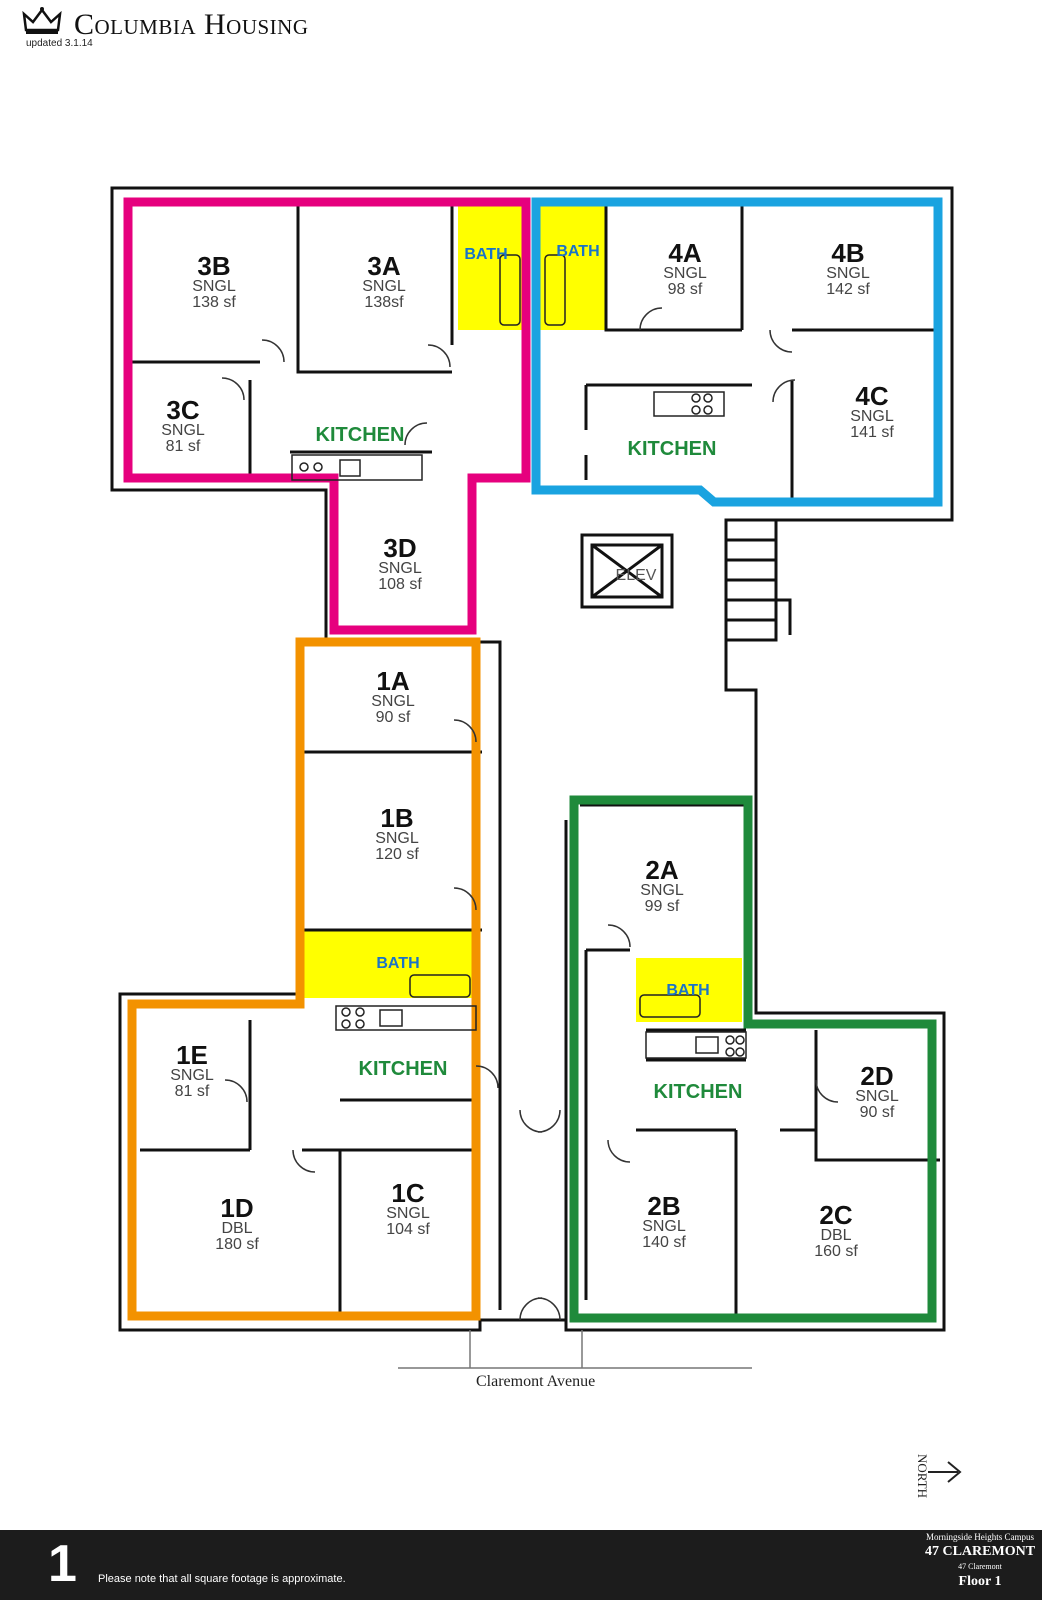  What do you see at coordinates (636, 575) in the screenshot?
I see `elevator-label: ELEV` at bounding box center [636, 575].